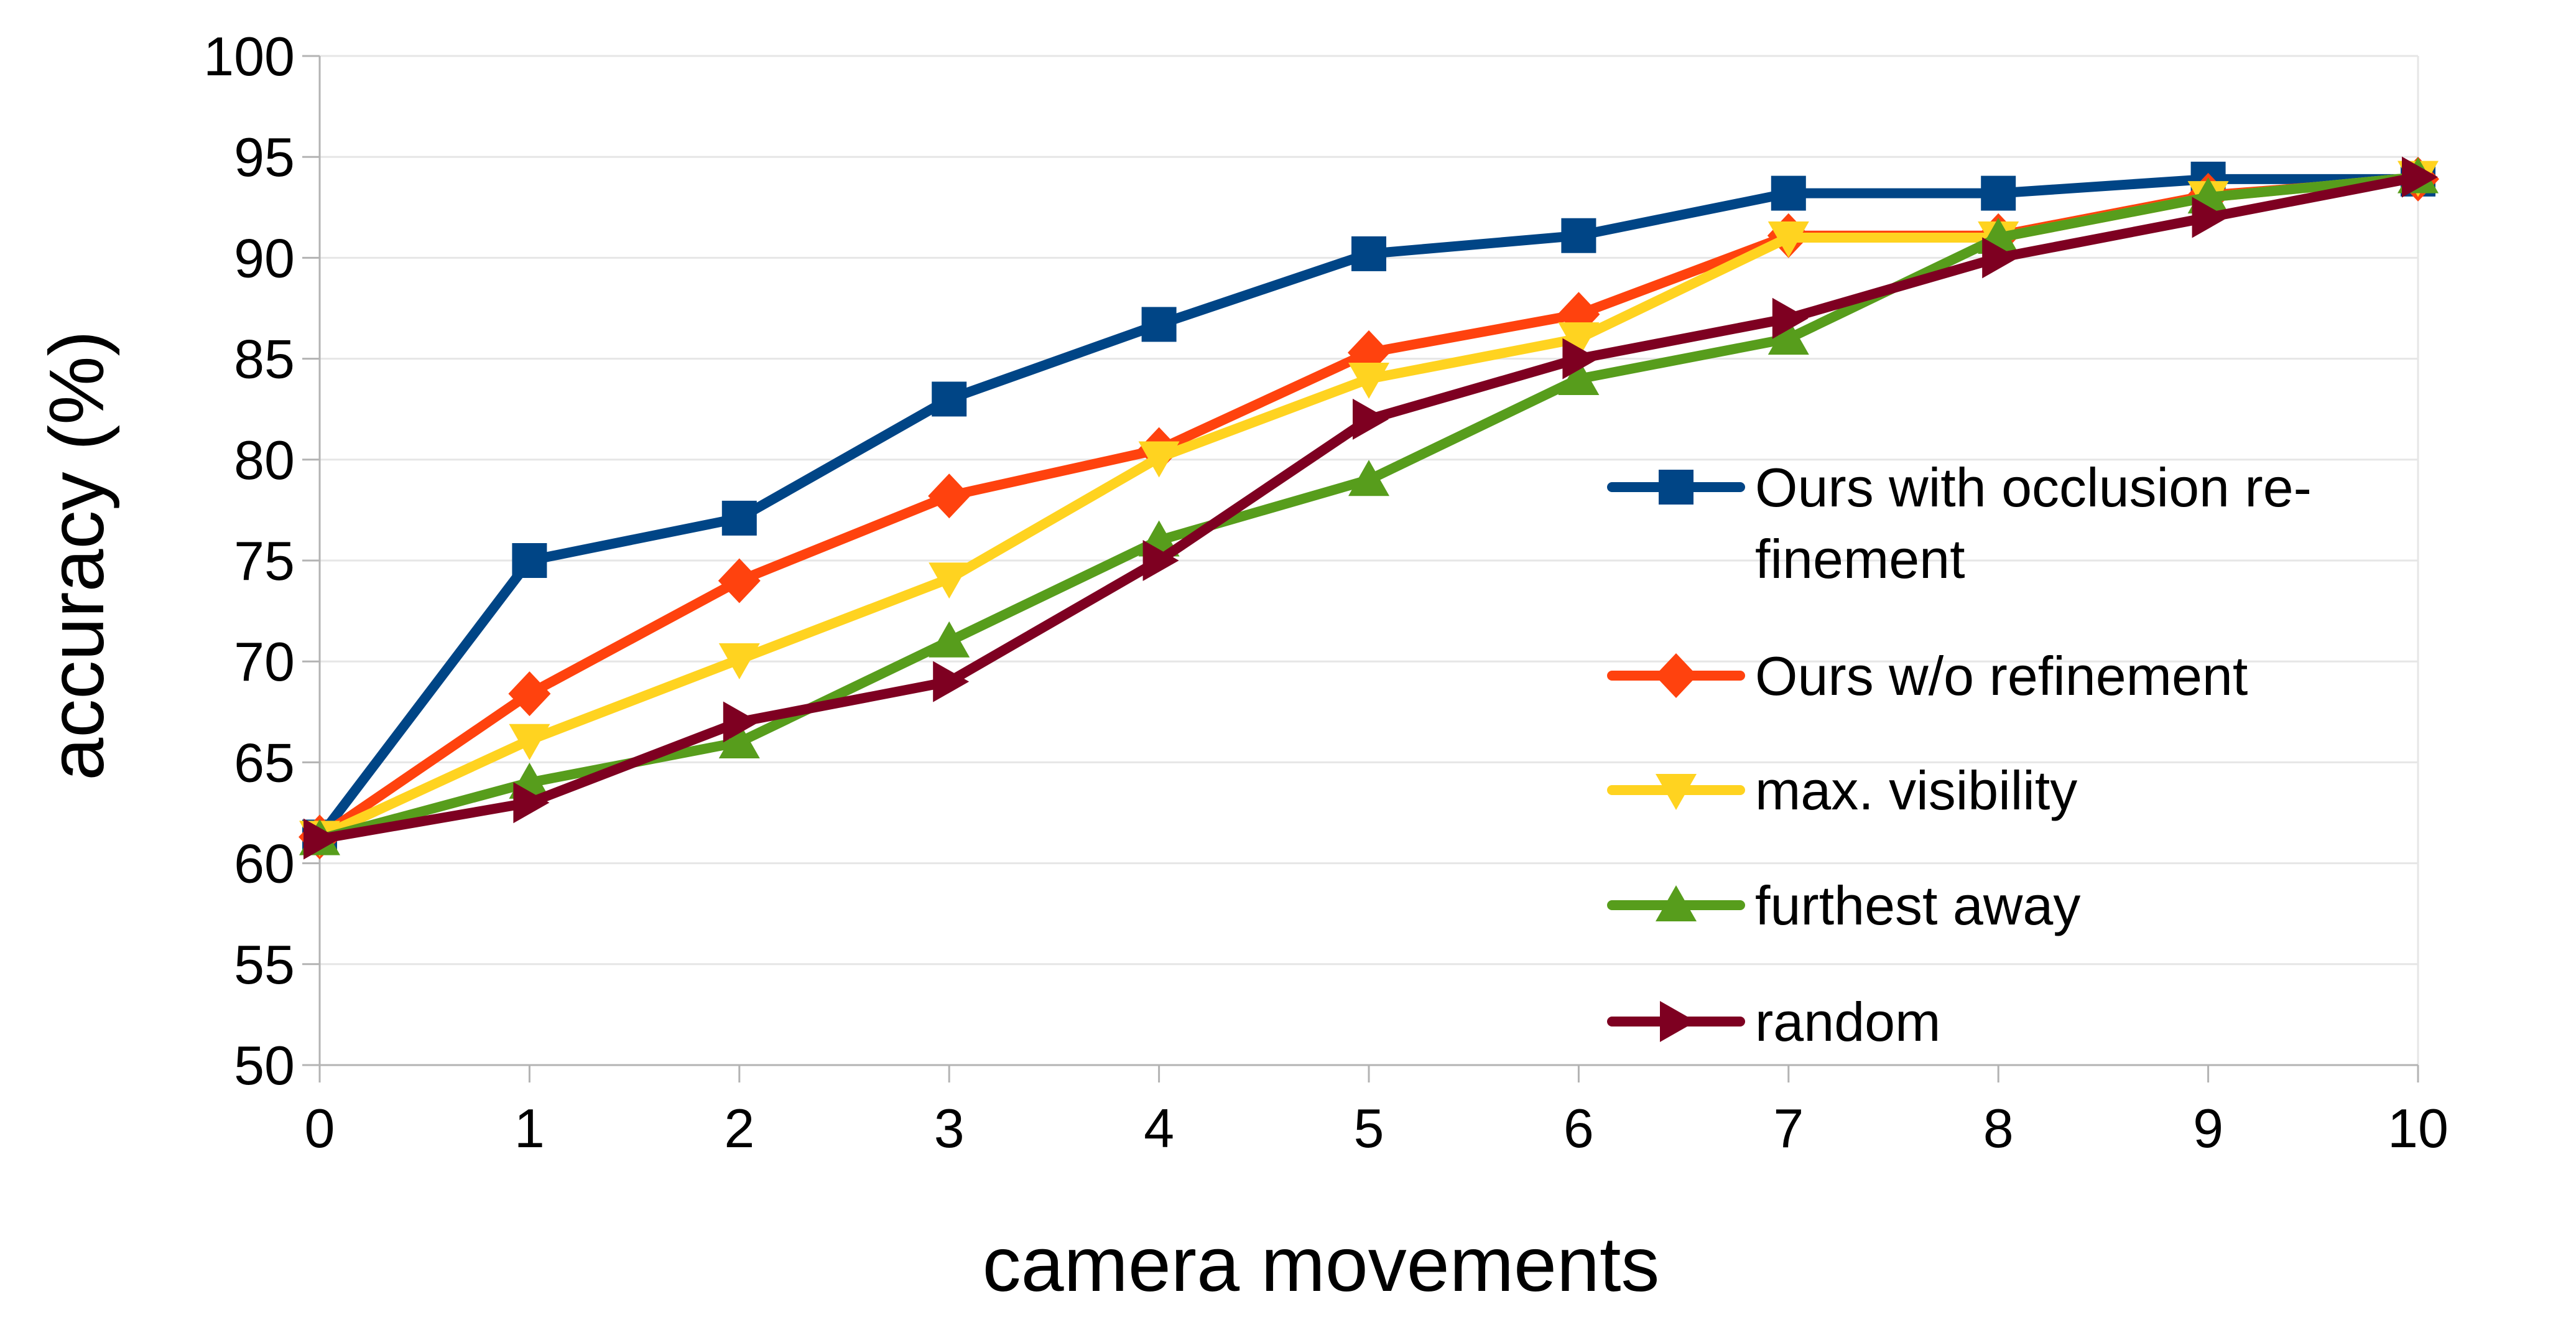 The image size is (2576, 1322). What do you see at coordinates (265, 258) in the screenshot?
I see `y-tick-label: 90` at bounding box center [265, 258].